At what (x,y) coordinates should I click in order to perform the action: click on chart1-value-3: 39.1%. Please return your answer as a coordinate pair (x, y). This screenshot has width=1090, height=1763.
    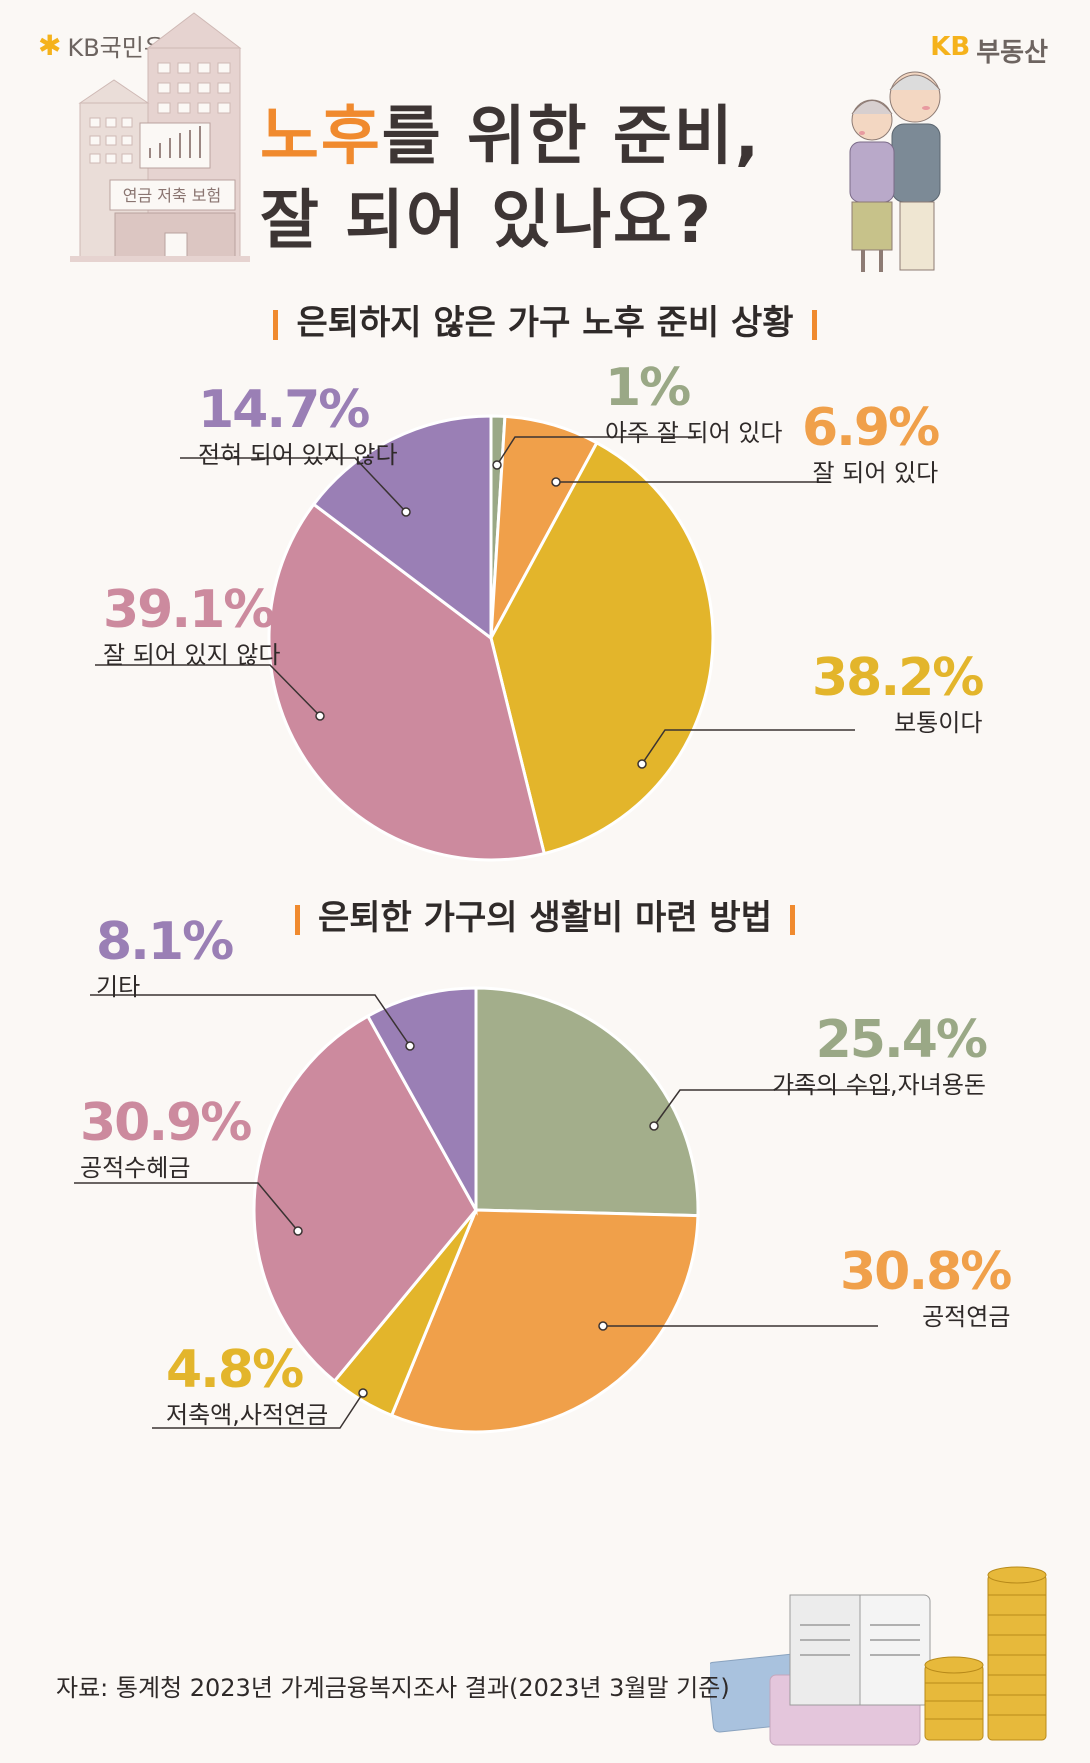
    Looking at the image, I should click on (189, 610).